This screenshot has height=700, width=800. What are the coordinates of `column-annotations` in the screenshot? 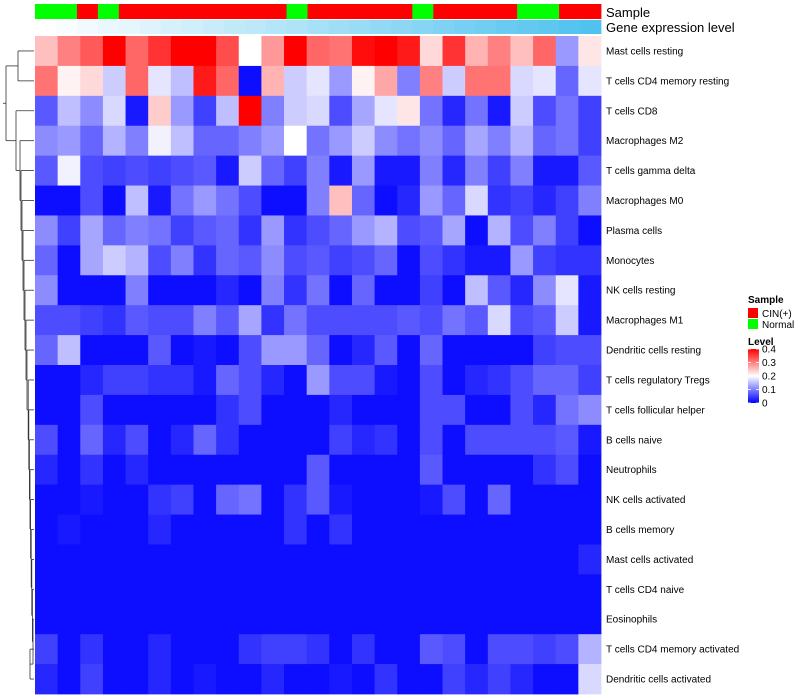 It's located at (318, 19).